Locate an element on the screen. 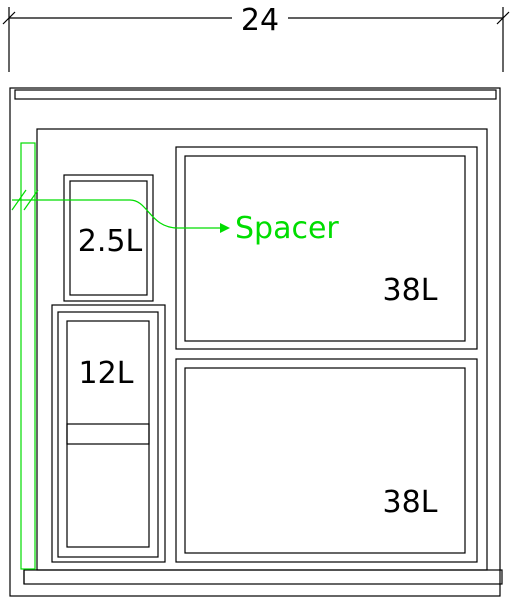  countertop is located at coordinates (255, 94).